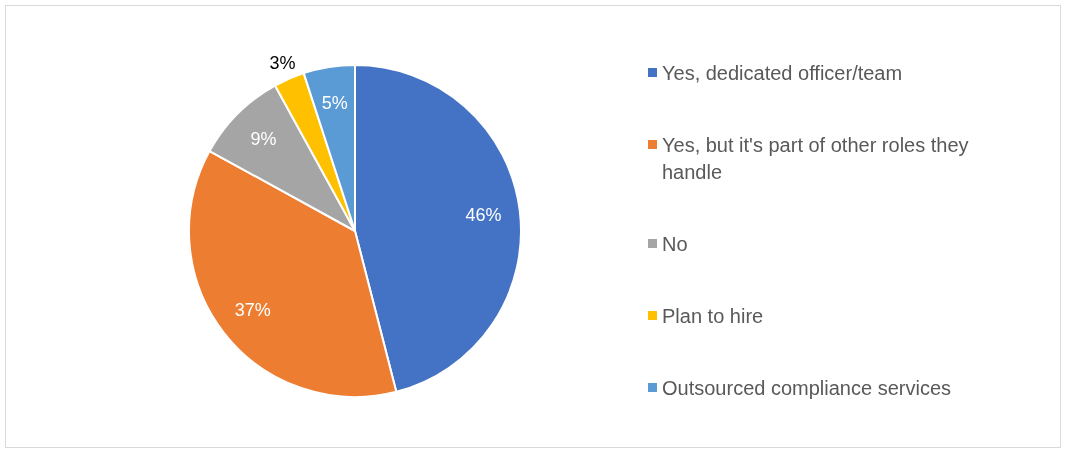 This screenshot has width=1066, height=453. Describe the element at coordinates (483, 214) in the screenshot. I see `data-label: 46%` at that location.